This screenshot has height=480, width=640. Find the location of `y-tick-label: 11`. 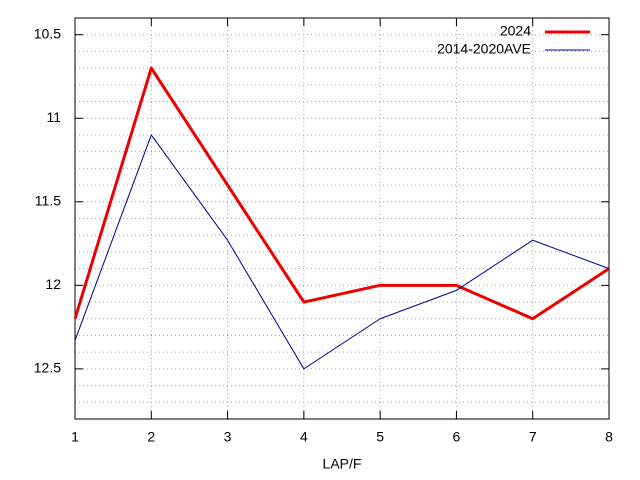

y-tick-label: 11 is located at coordinates (53, 117).